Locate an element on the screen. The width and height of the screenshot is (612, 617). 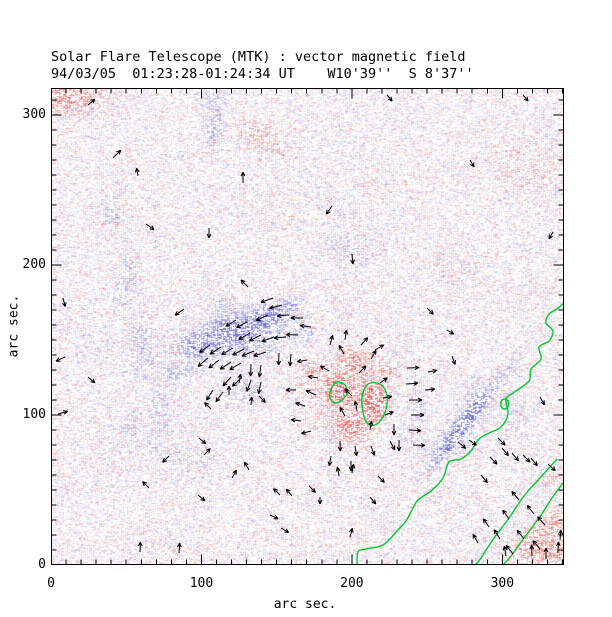
x-tick-label-200: 200 is located at coordinates (352, 583).